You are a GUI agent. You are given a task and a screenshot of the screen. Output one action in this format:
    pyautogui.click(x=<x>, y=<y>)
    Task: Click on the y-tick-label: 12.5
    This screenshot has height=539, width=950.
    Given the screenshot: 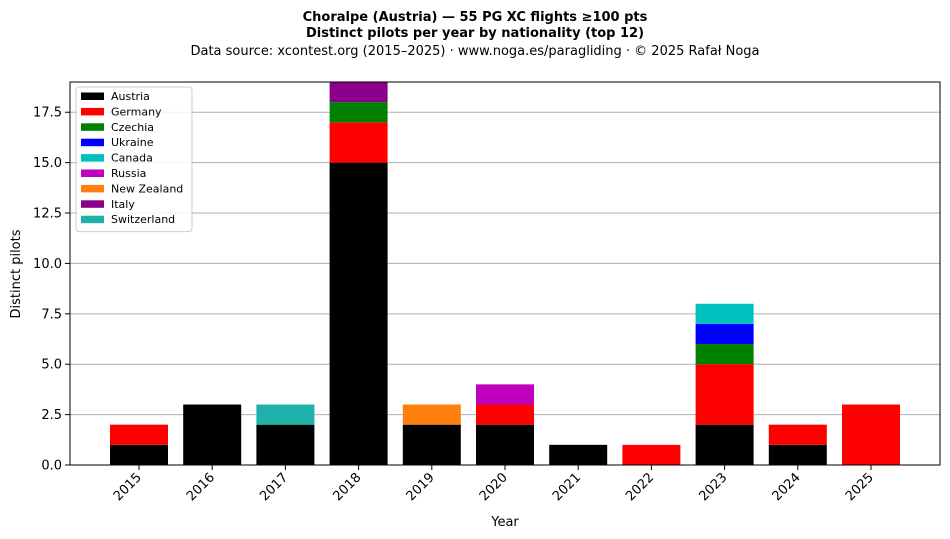 What is the action you would take?
    pyautogui.click(x=47, y=214)
    